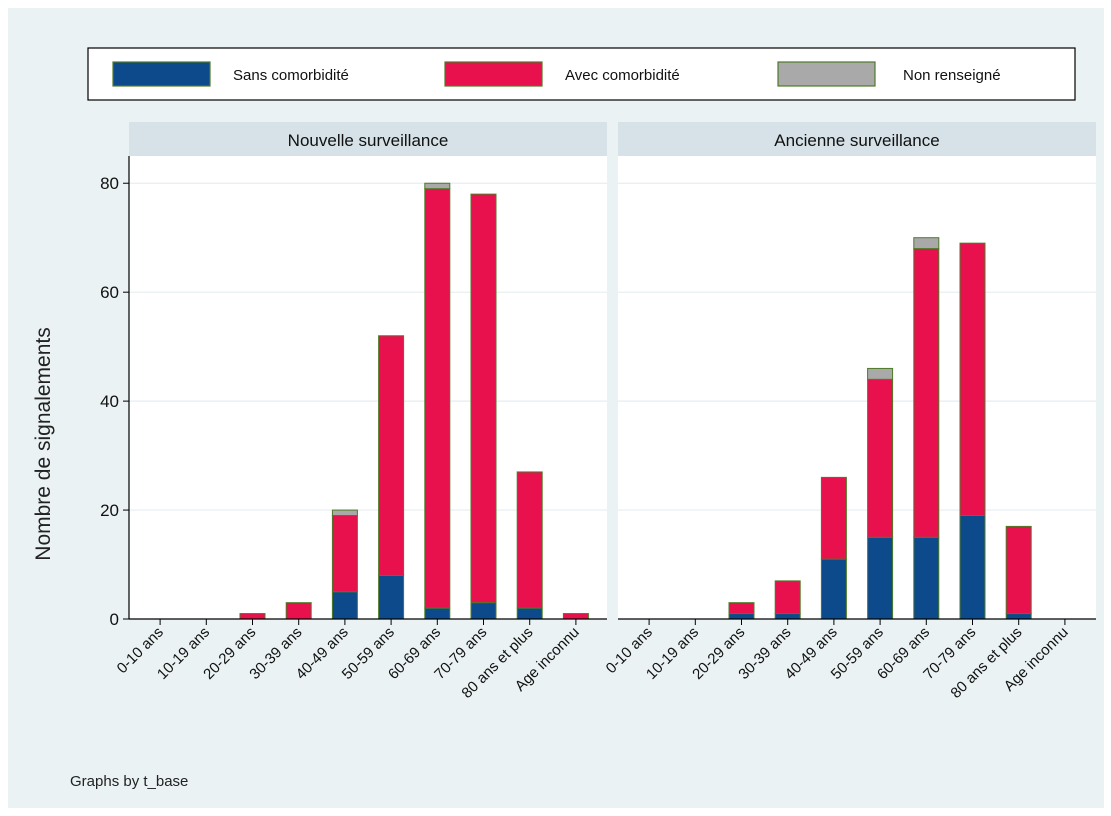 This screenshot has width=1111, height=816. What do you see at coordinates (926, 243) in the screenshot?
I see `bar-ancienne-60-69-ans-non-renseigne` at bounding box center [926, 243].